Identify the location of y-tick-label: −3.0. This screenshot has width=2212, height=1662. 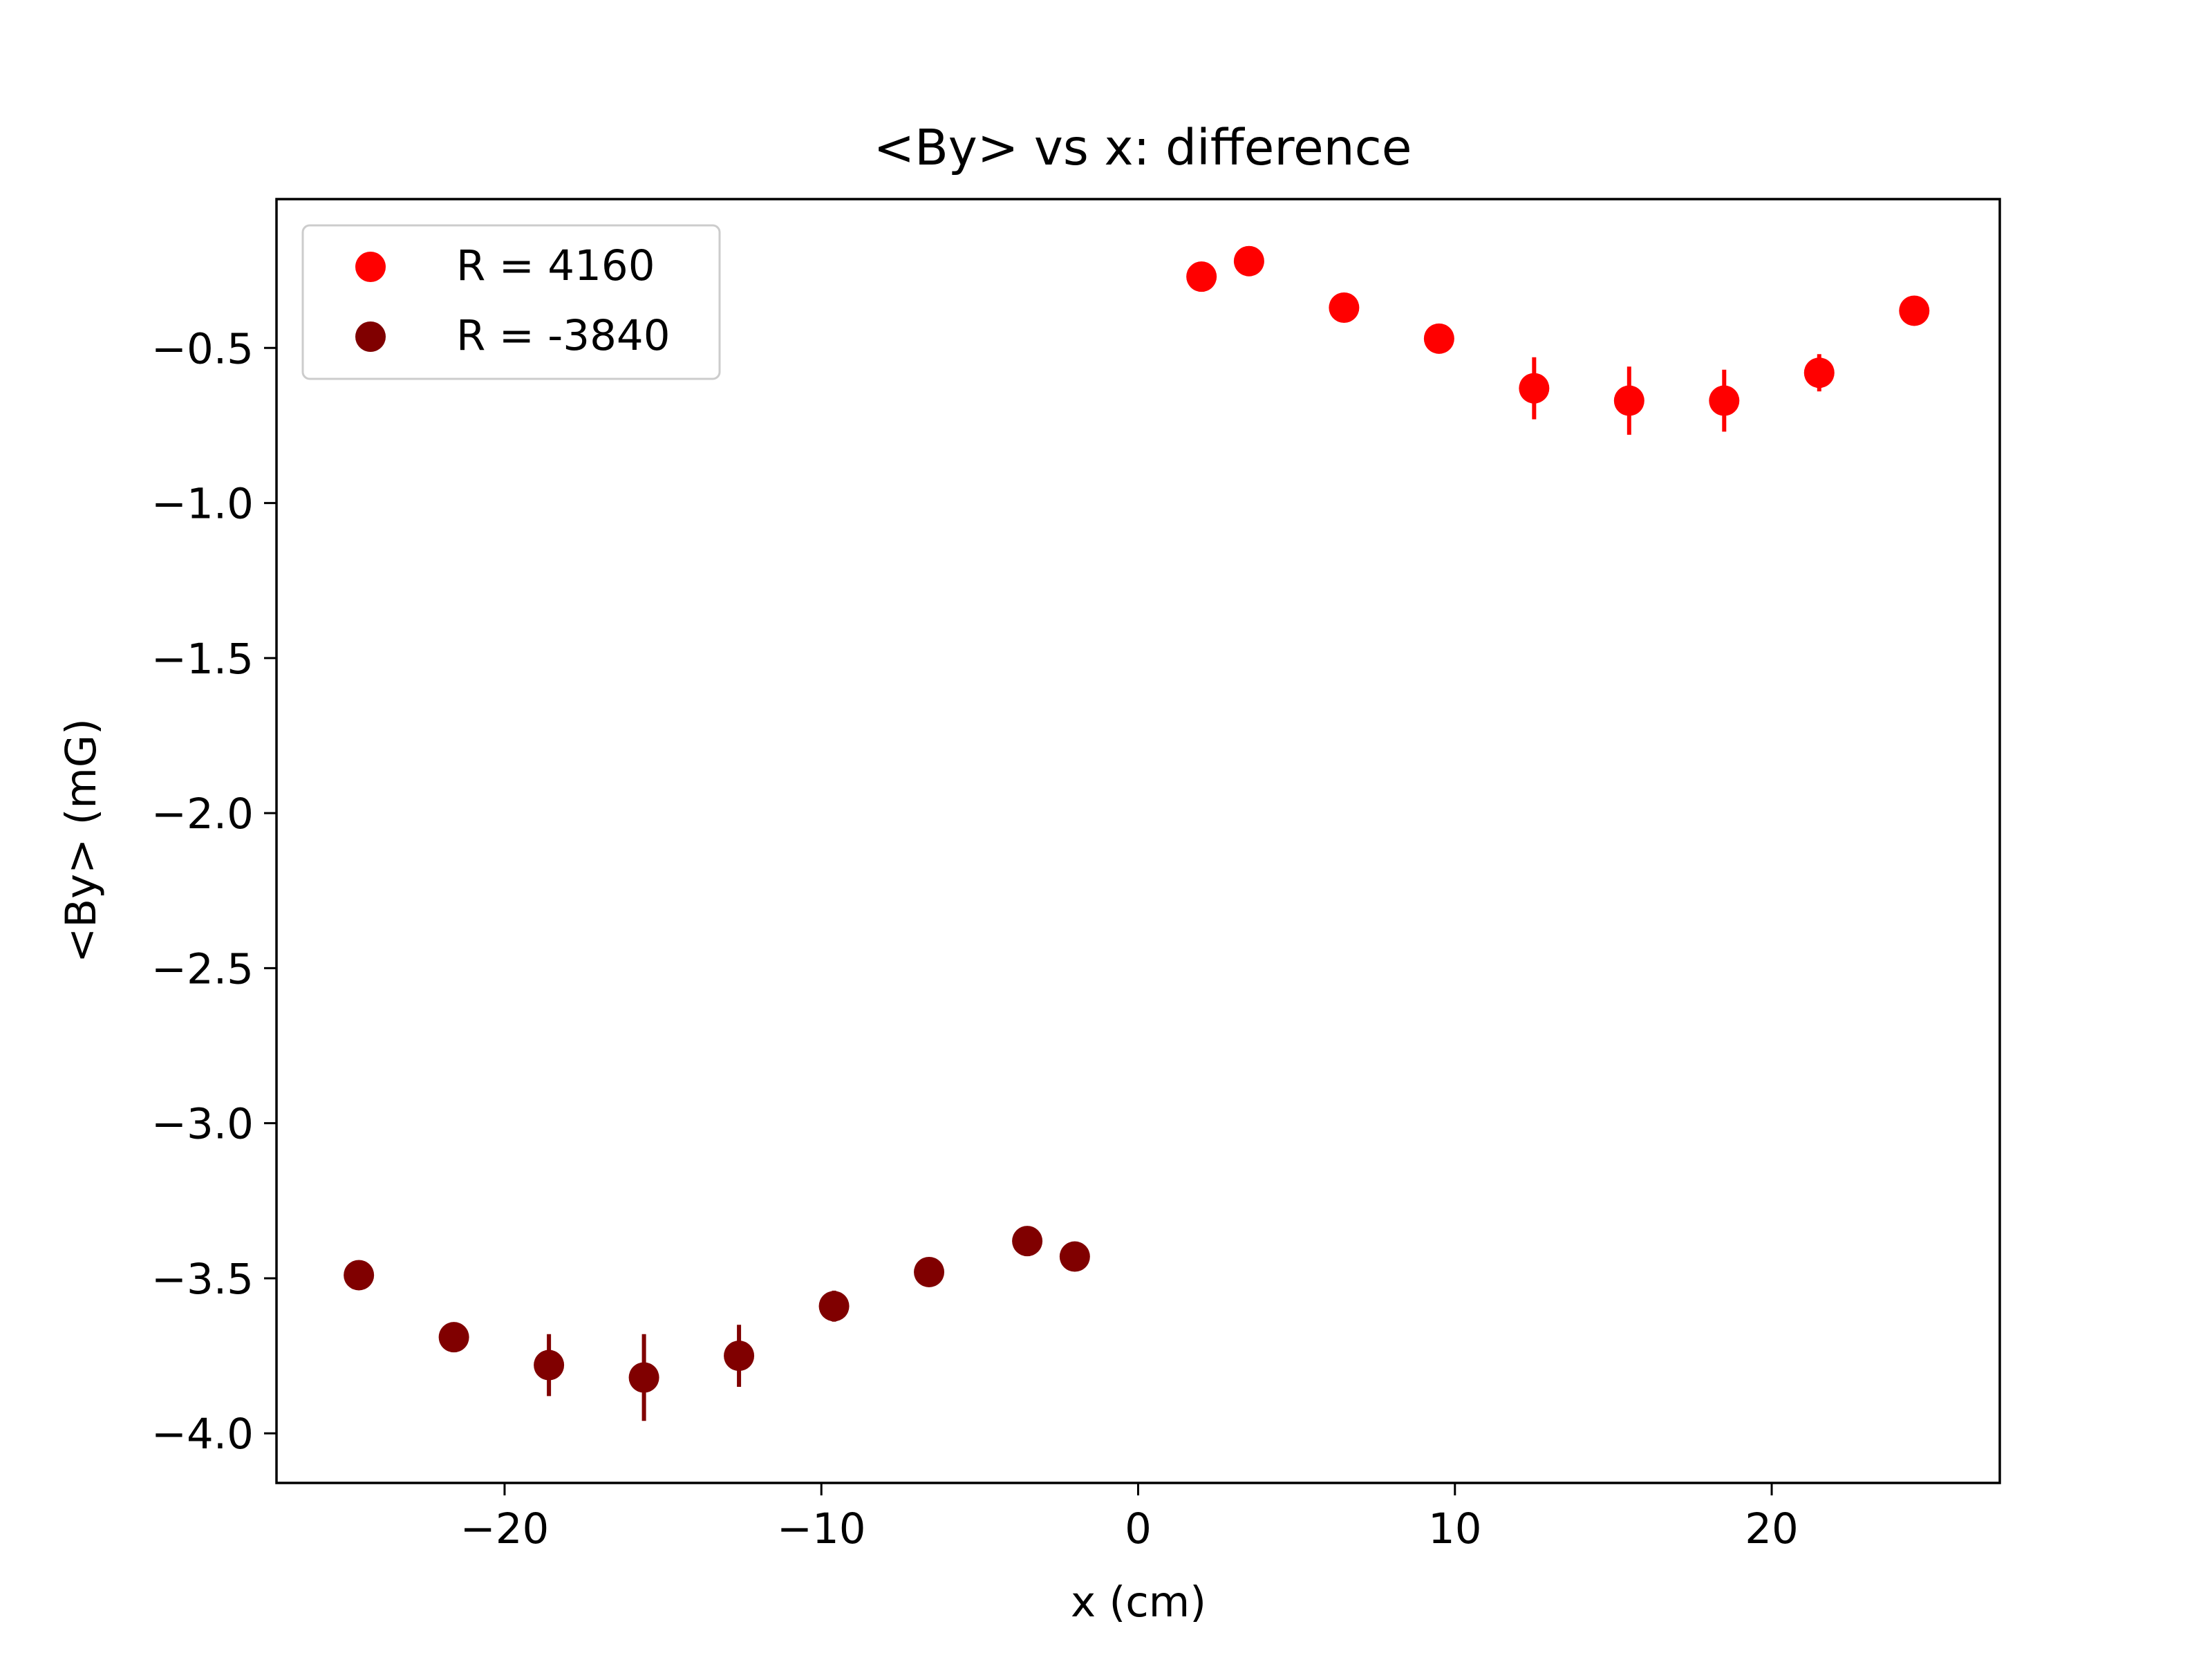
(202, 1125).